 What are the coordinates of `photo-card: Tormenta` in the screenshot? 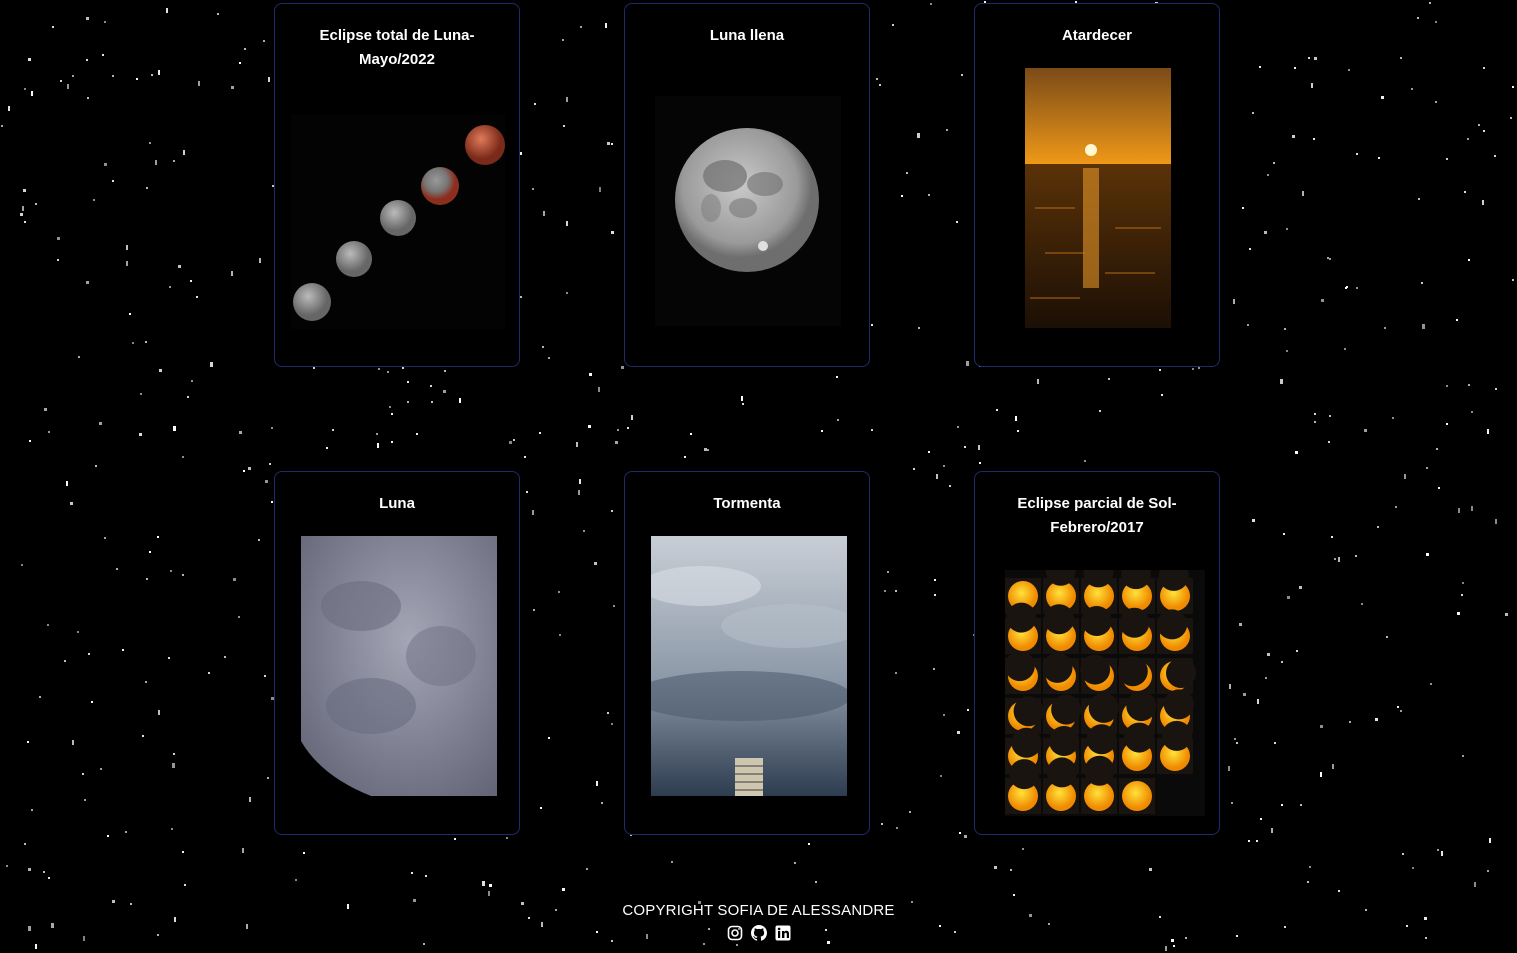 It's located at (747, 653).